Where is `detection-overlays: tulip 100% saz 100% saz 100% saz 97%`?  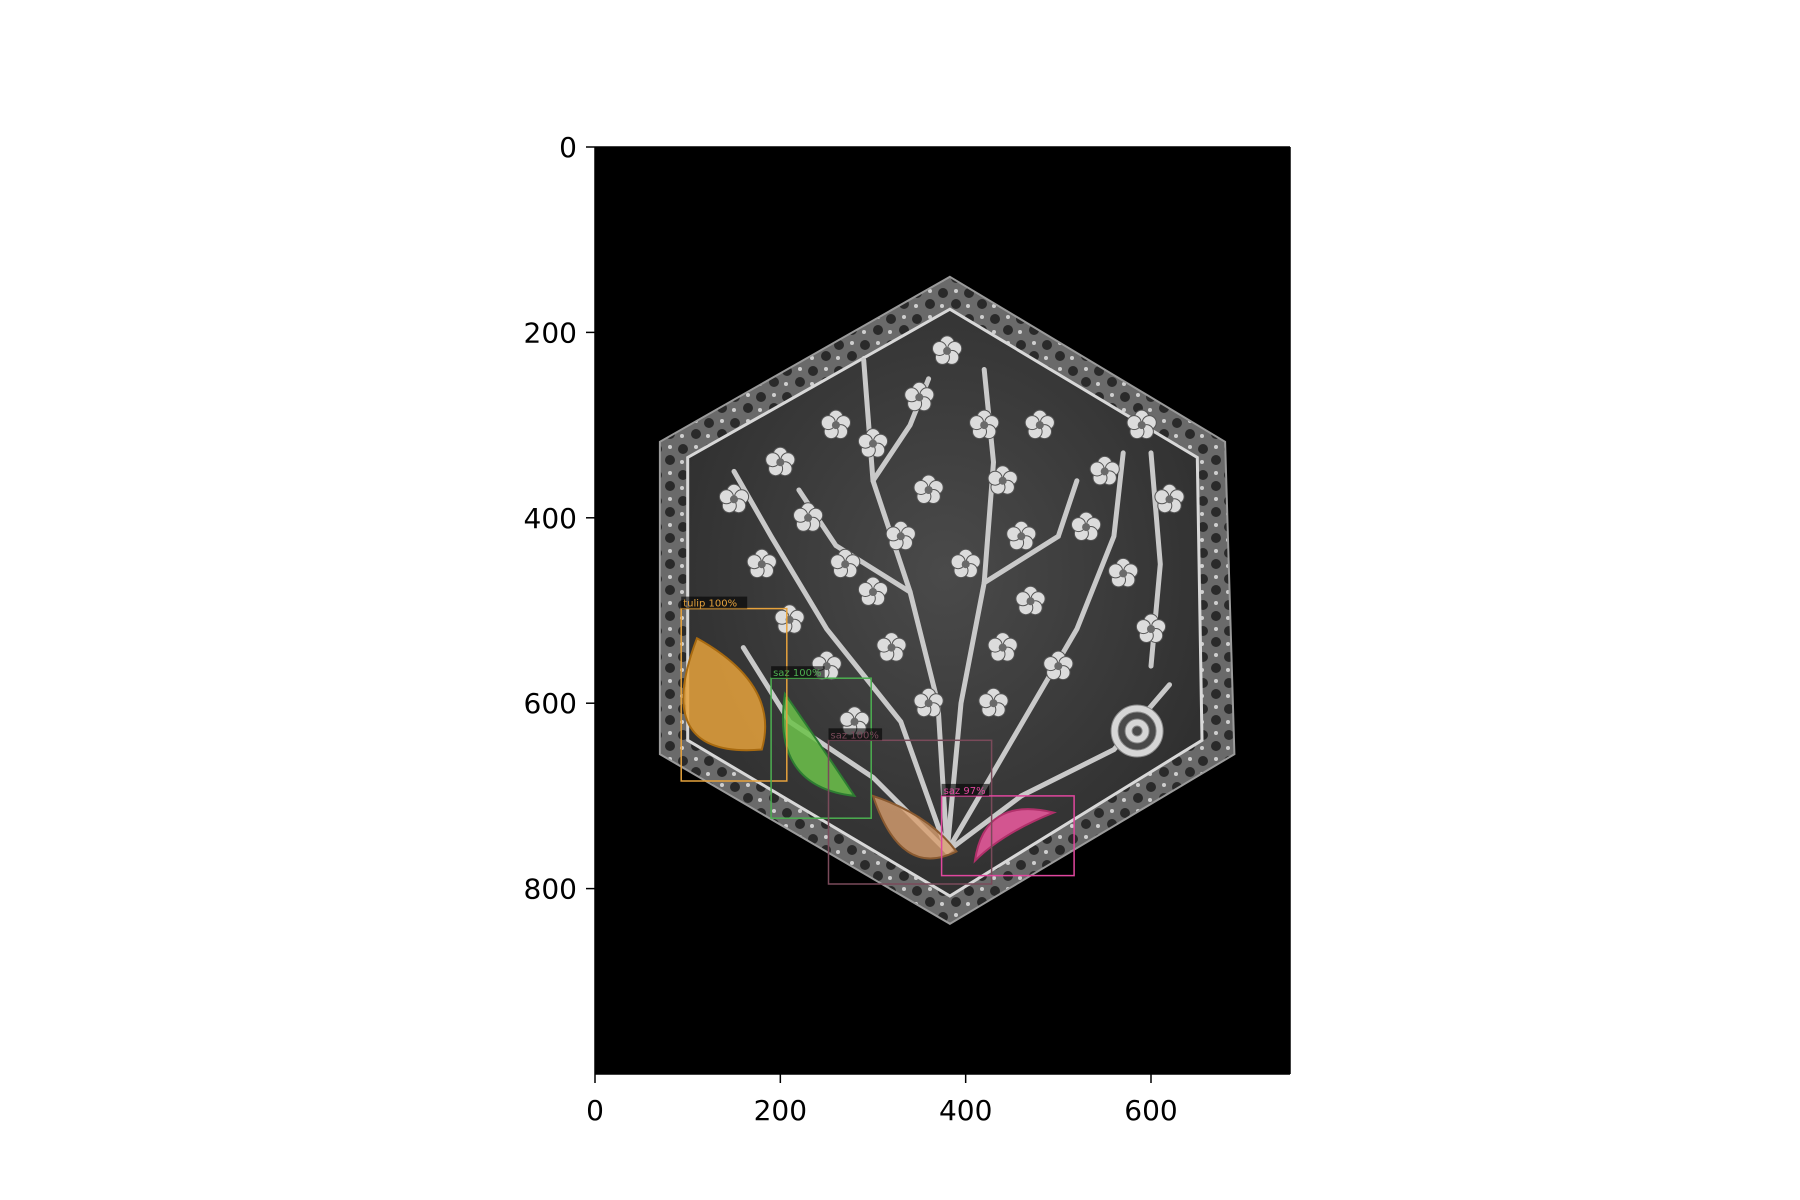 detection-overlays: tulip 100% saz 100% saz 100% saz 97% is located at coordinates (877, 740).